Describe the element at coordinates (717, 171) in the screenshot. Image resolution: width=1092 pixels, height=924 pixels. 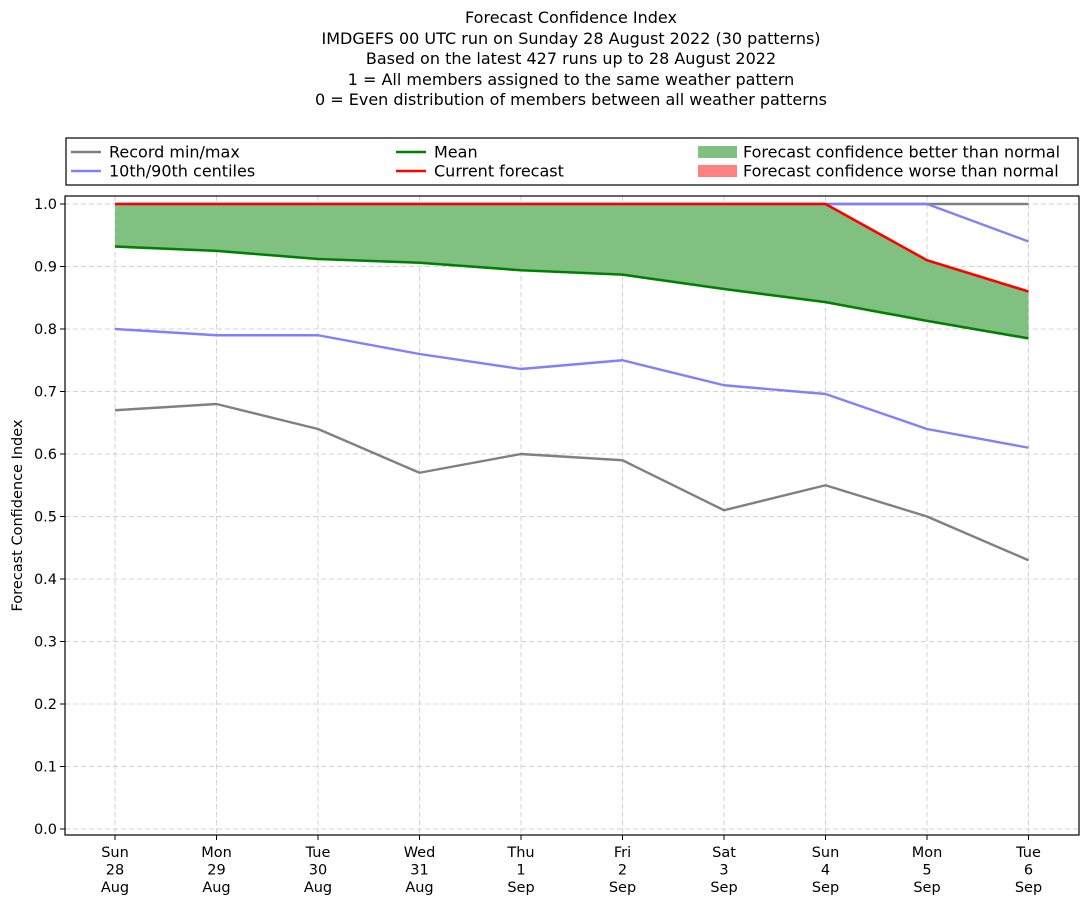
I see `legend-worse-swatch` at that location.